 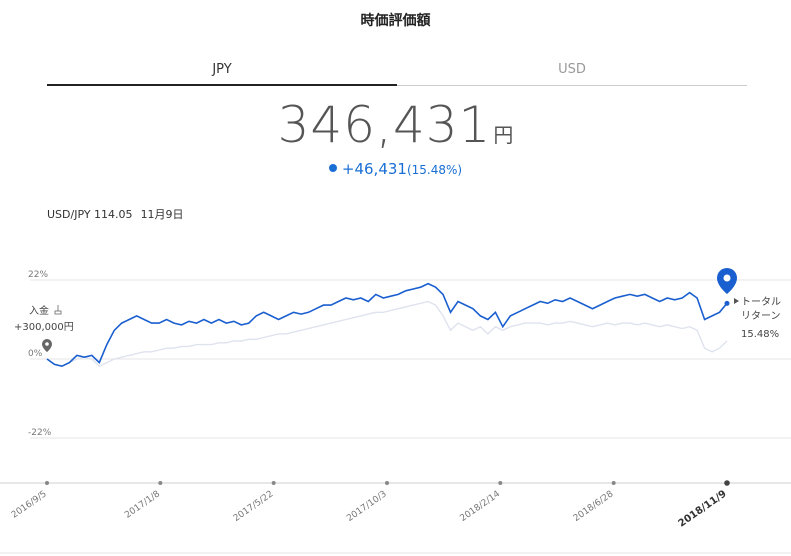 What do you see at coordinates (387, 334) in the screenshot?
I see `compare-series-line` at bounding box center [387, 334].